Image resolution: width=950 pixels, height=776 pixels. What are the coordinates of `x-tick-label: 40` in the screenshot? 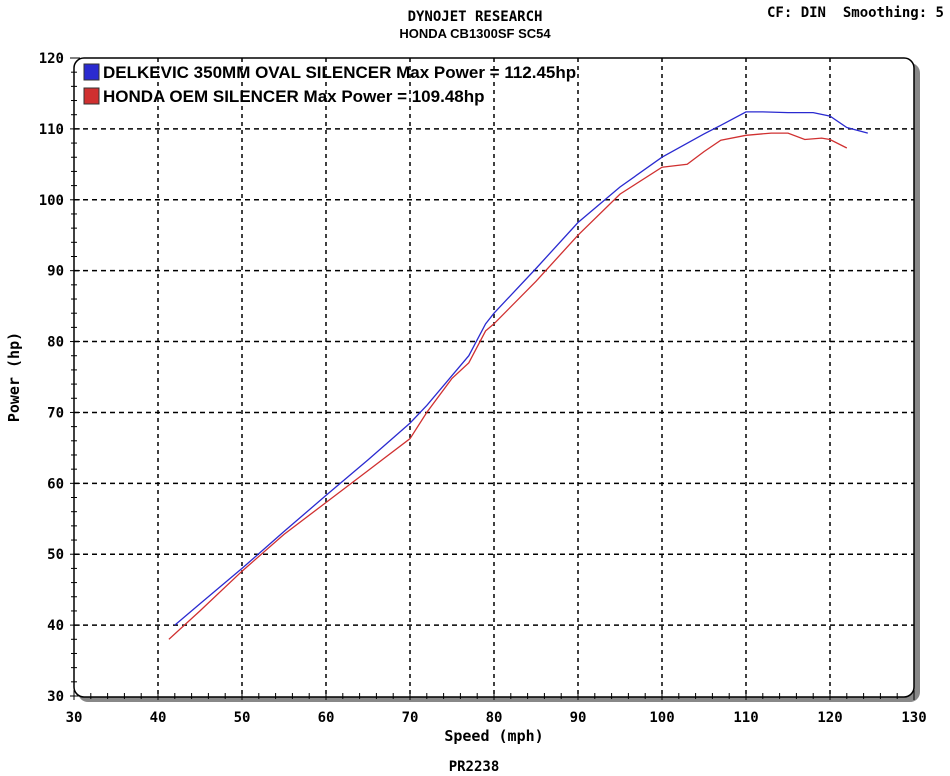 It's located at (158, 718).